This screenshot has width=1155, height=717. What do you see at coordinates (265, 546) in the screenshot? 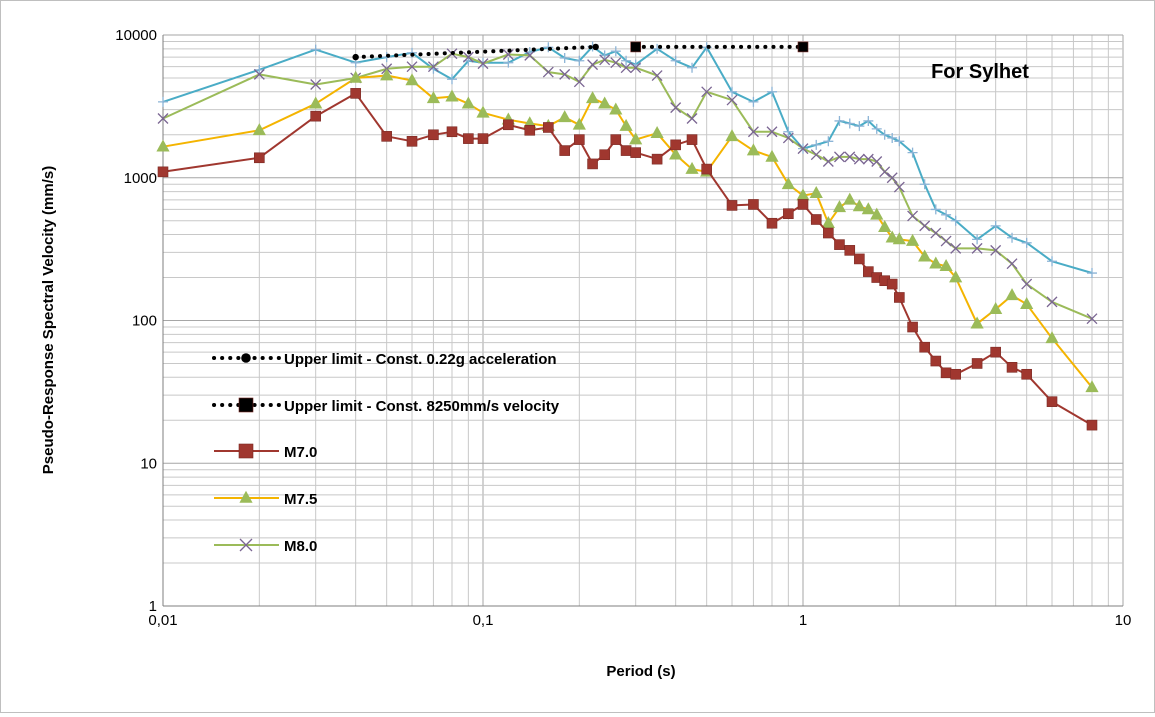
I see `legend-entry-5: M8.0` at bounding box center [265, 546].